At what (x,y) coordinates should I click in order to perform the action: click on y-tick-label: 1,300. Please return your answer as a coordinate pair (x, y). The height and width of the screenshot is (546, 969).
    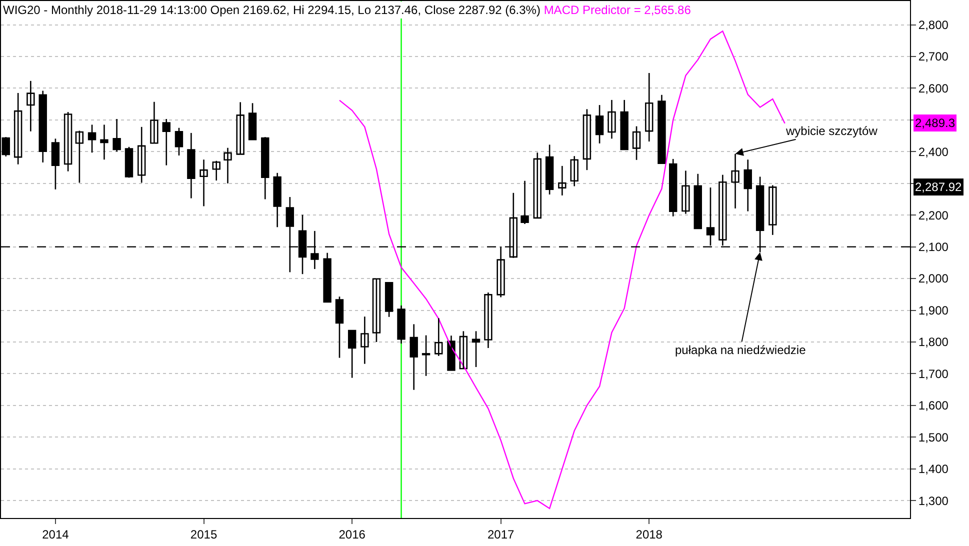
    Looking at the image, I should click on (933, 501).